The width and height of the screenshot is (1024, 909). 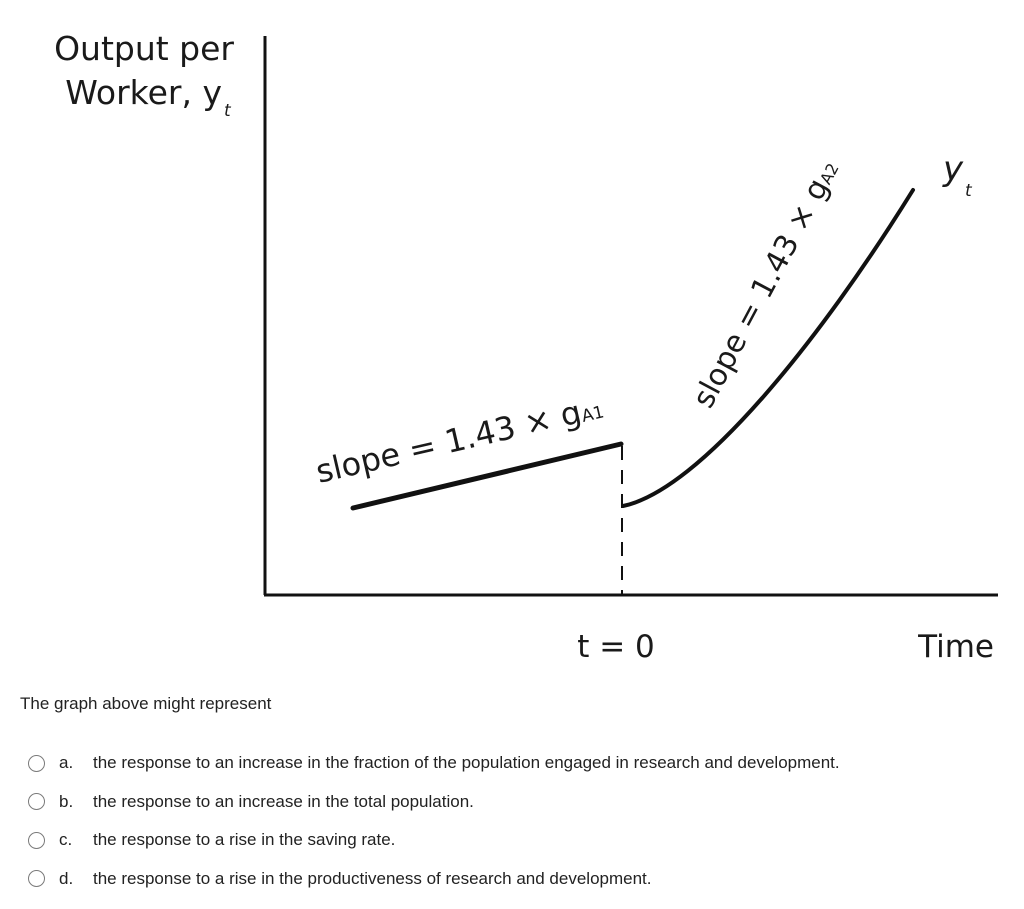 I want to click on svg-text: slope = 1.43 × gA2, so click(x=766, y=283).